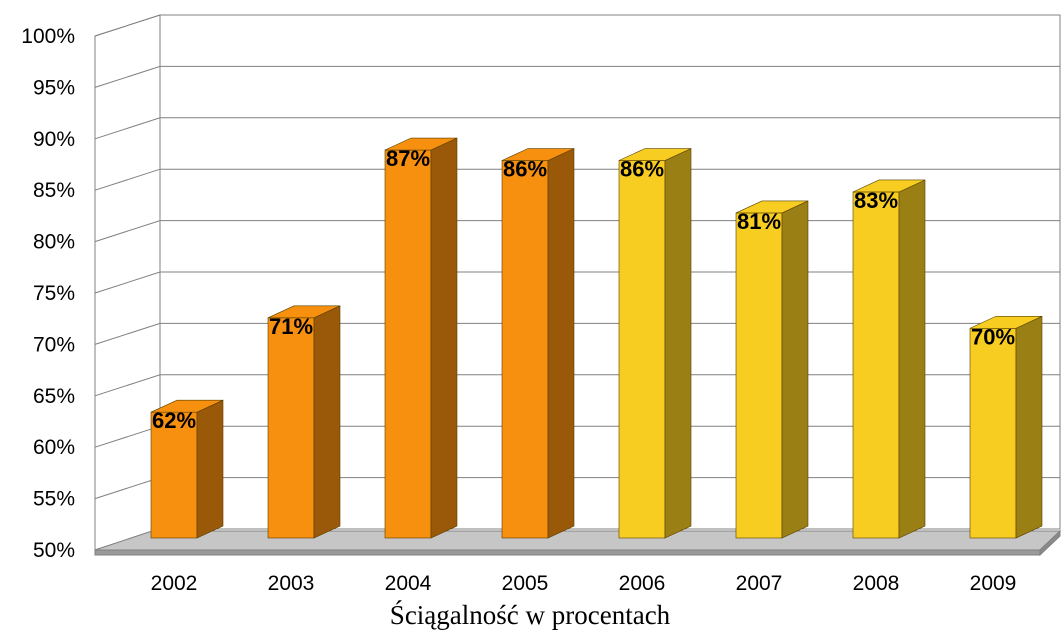 This screenshot has width=1061, height=637. Describe the element at coordinates (54, 190) in the screenshot. I see `y-tick-label: 85%` at that location.